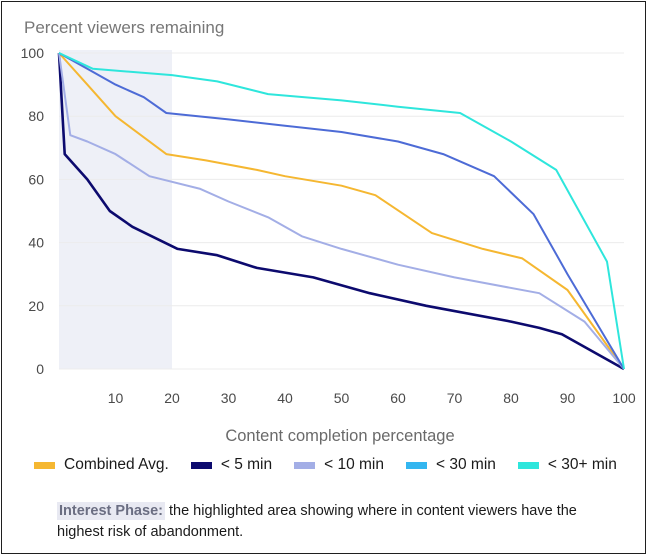 The image size is (647, 555). I want to click on legend-item: < 10 min, so click(339, 465).